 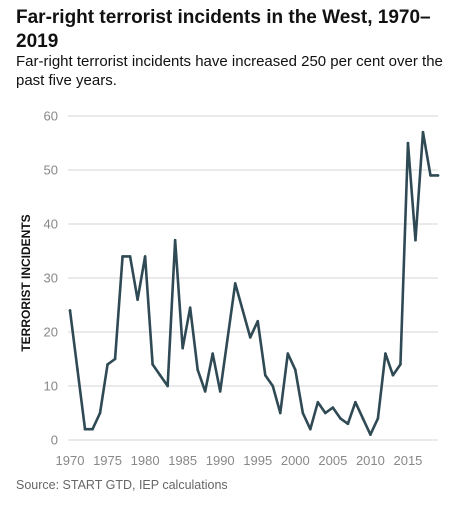 What do you see at coordinates (273, 386) in the screenshot?
I see `data-point-1997` at bounding box center [273, 386].